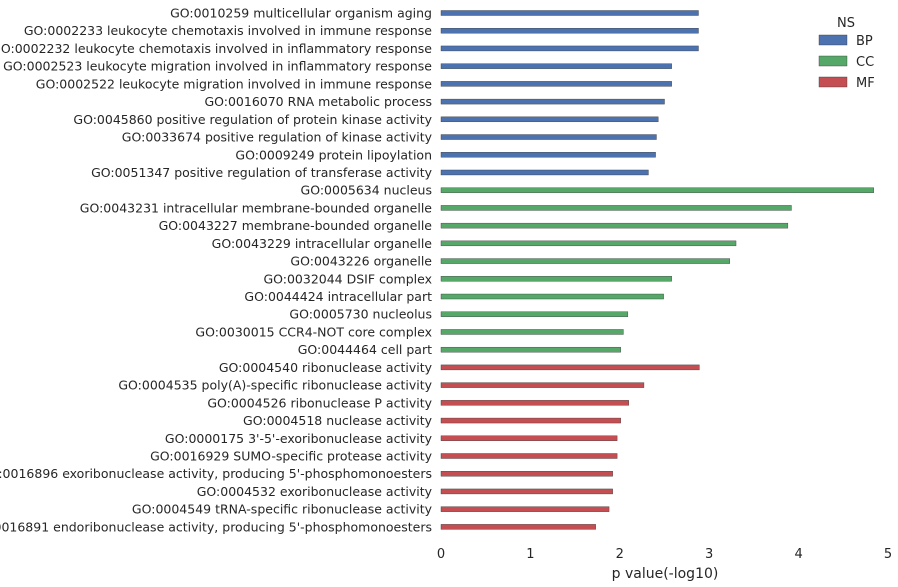  What do you see at coordinates (530, 554) in the screenshot?
I see `x-tick-label: 1` at bounding box center [530, 554].